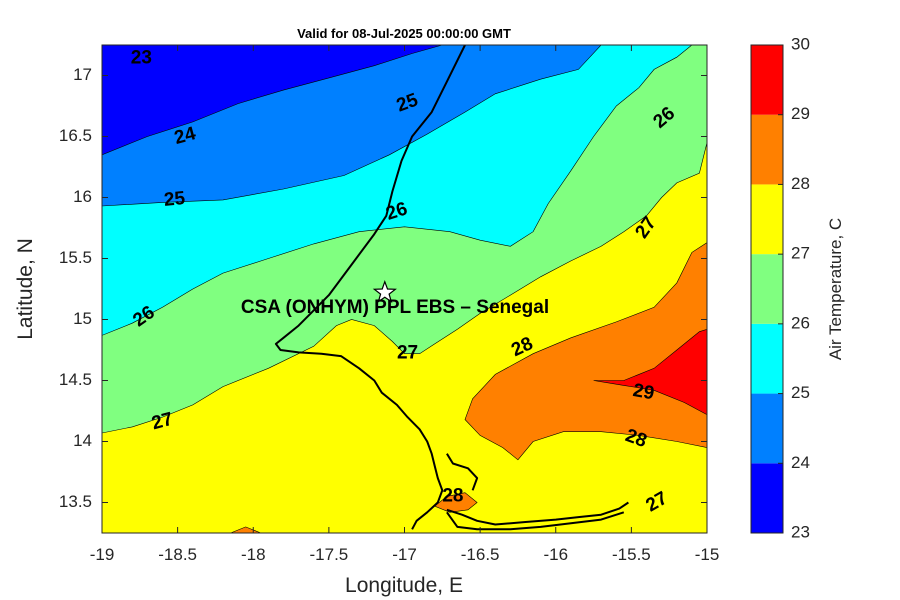 The height and width of the screenshot is (600, 900). I want to click on contour-label-13: 28, so click(452, 495).